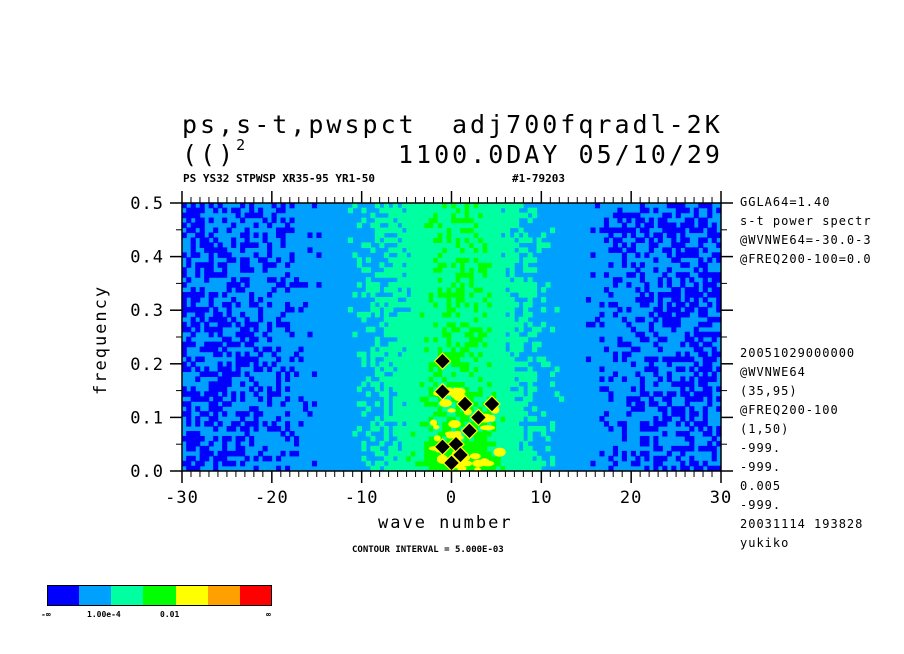 The height and width of the screenshot is (654, 904). I want to click on side-info-line: @WVNWE64, so click(773, 372).